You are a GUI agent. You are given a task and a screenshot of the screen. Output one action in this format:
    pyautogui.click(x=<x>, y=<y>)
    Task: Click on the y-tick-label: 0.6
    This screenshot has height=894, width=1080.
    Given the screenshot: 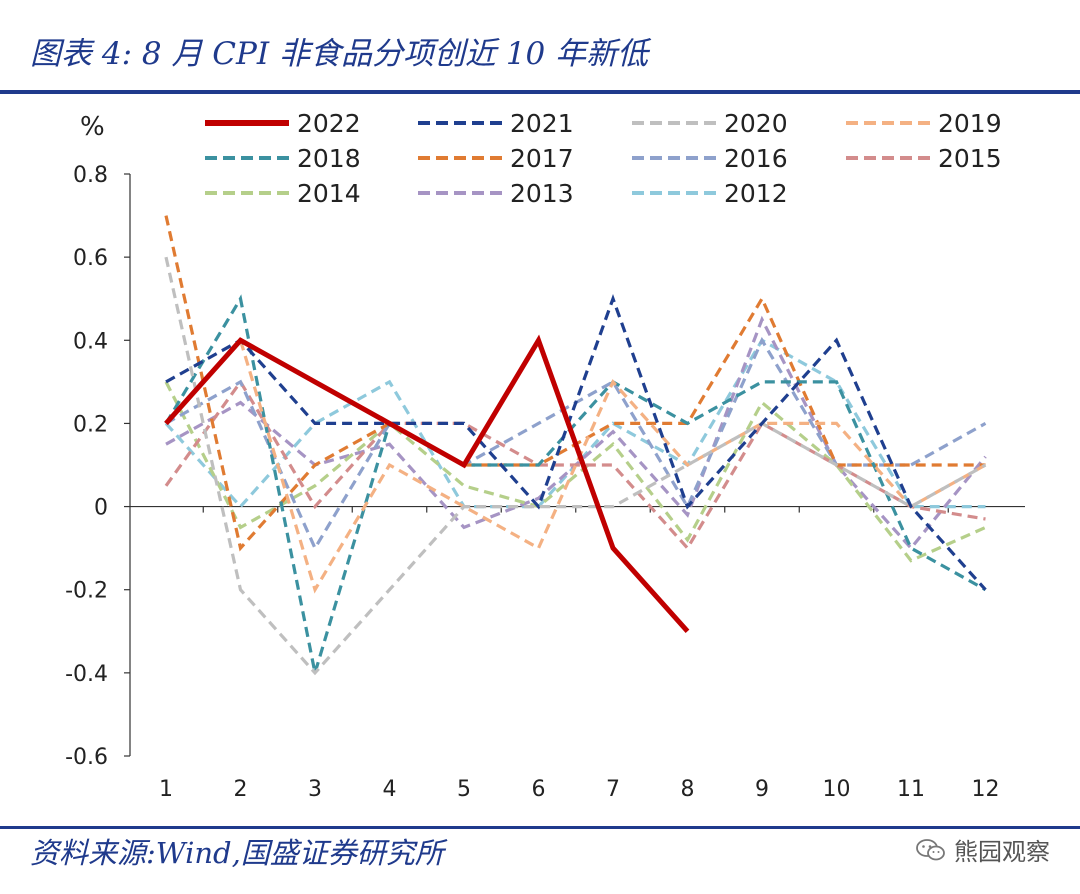 What is the action you would take?
    pyautogui.click(x=90, y=258)
    